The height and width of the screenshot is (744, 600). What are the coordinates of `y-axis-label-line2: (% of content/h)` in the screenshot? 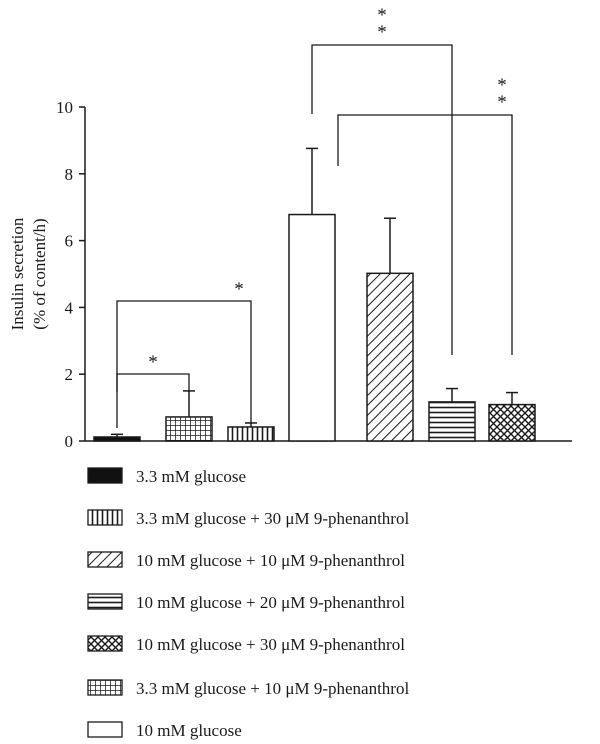 It's located at (39, 273).